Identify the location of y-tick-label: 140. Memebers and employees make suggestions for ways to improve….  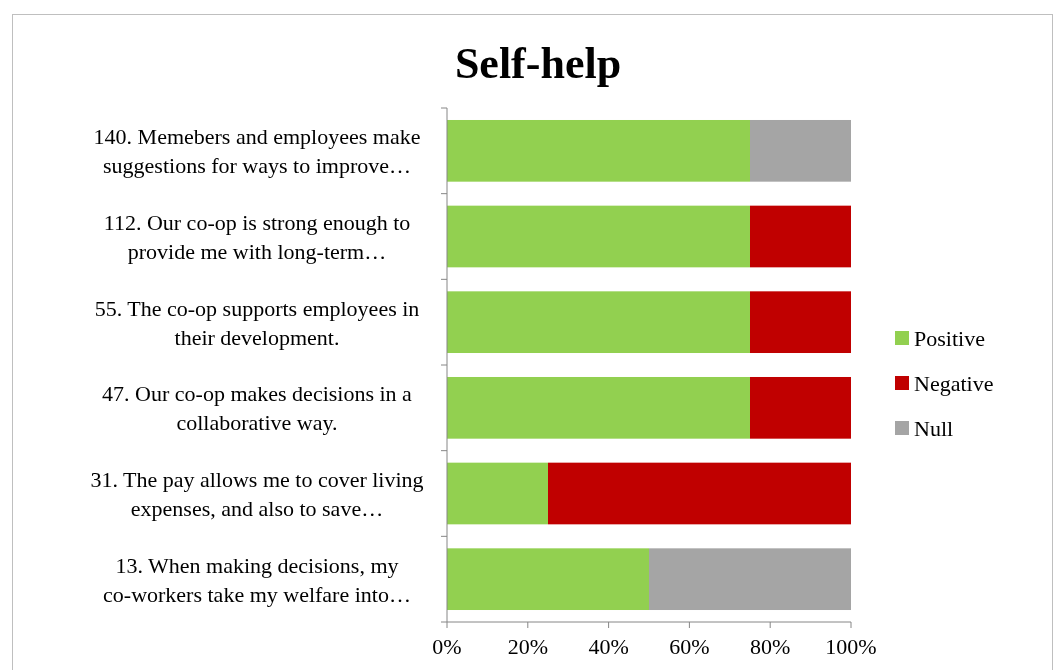
(257, 151).